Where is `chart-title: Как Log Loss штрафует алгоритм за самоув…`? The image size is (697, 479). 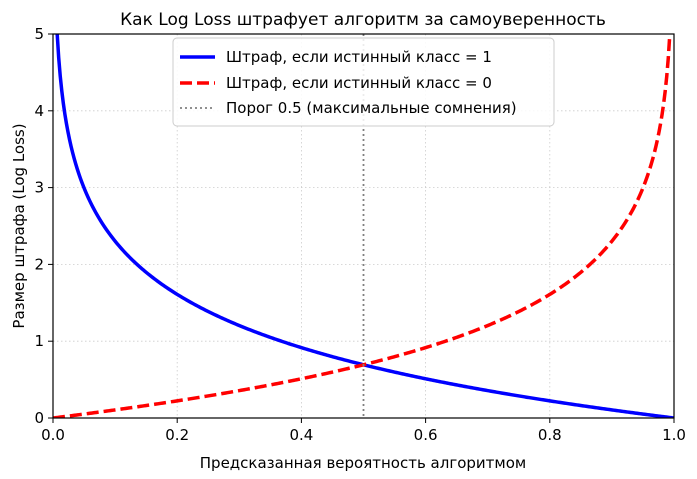
chart-title: Как Log Loss штрафует алгоритм за самоув… is located at coordinates (363, 20).